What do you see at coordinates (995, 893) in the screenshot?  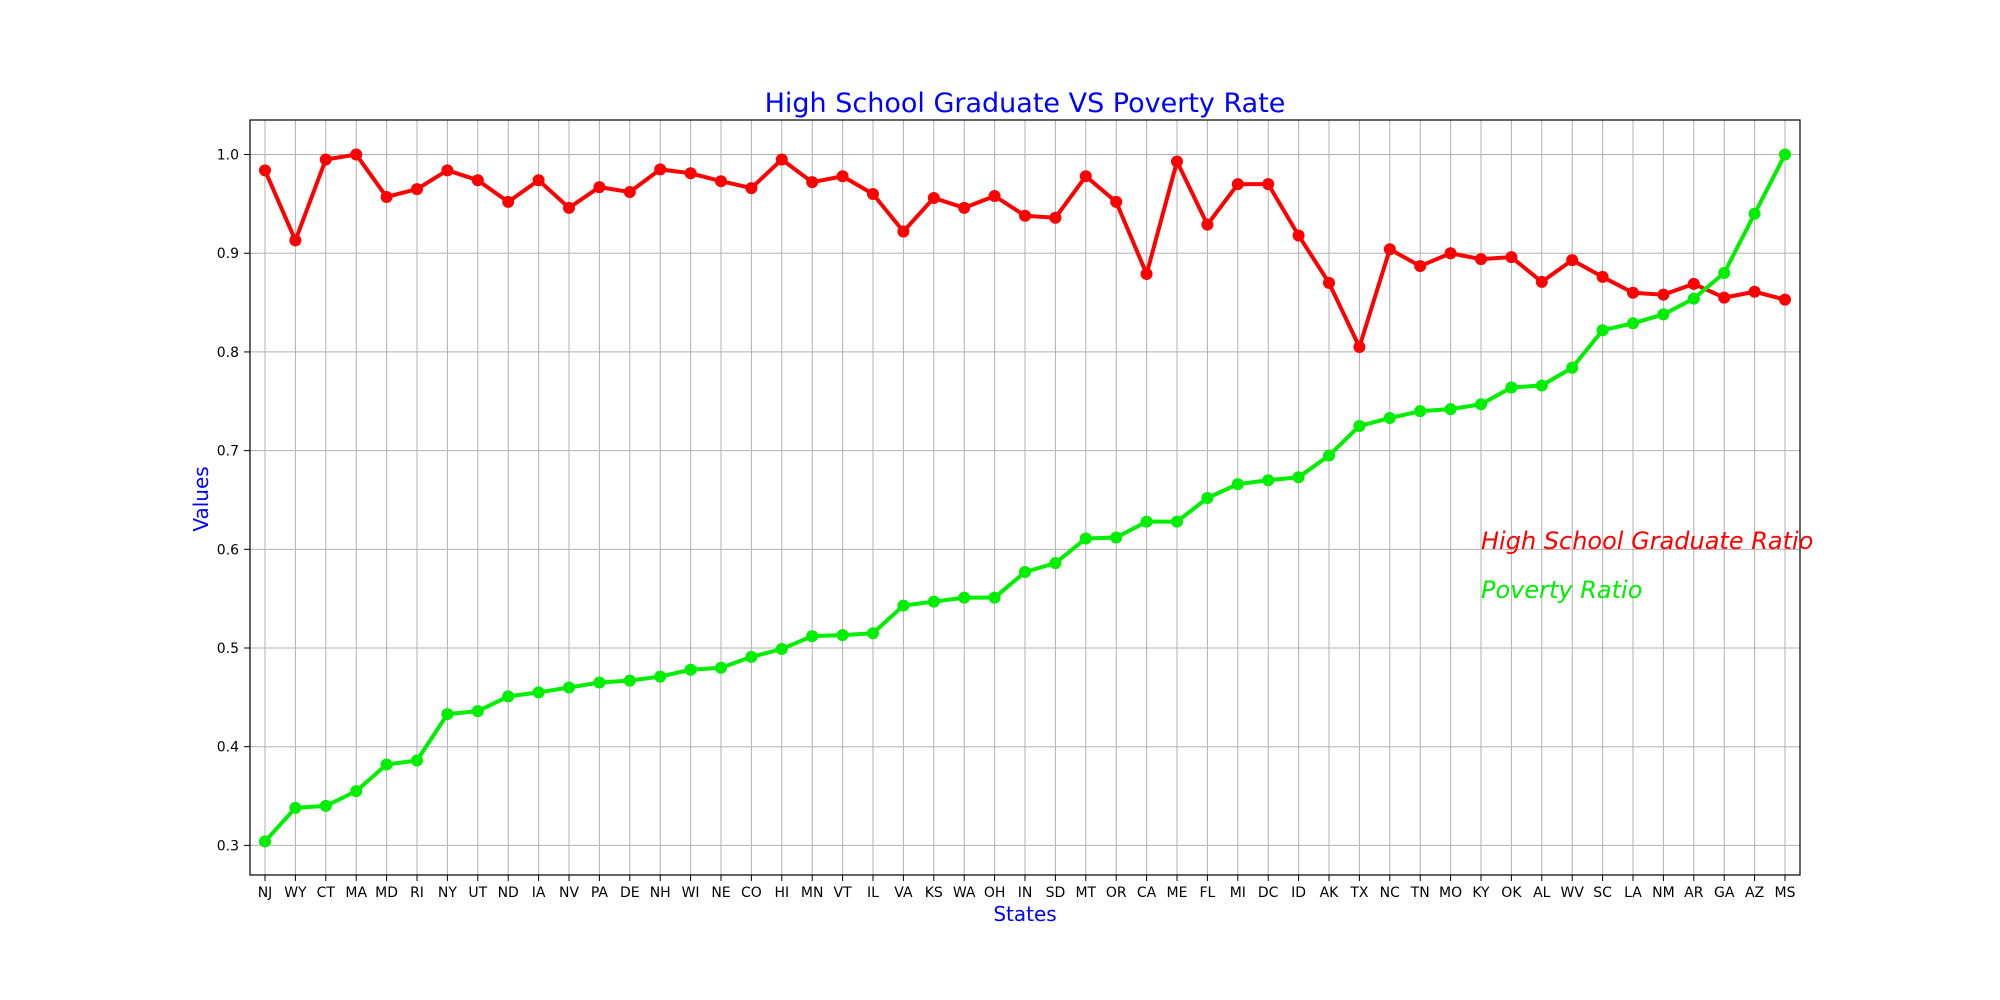 I see `x-tick-label: OH` at bounding box center [995, 893].